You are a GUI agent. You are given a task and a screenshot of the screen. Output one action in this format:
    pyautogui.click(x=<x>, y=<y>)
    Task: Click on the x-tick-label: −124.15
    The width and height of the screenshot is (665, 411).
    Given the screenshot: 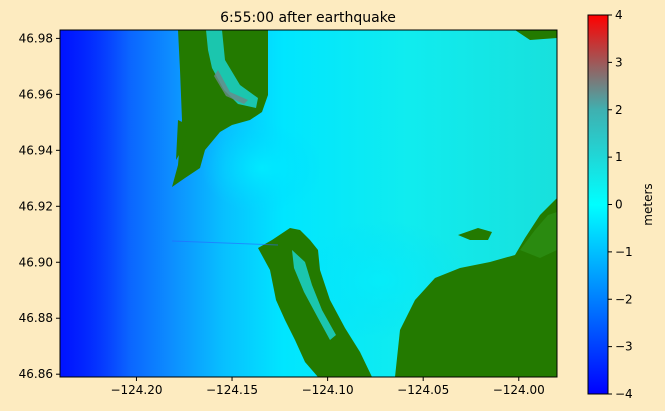 What is the action you would take?
    pyautogui.click(x=232, y=390)
    